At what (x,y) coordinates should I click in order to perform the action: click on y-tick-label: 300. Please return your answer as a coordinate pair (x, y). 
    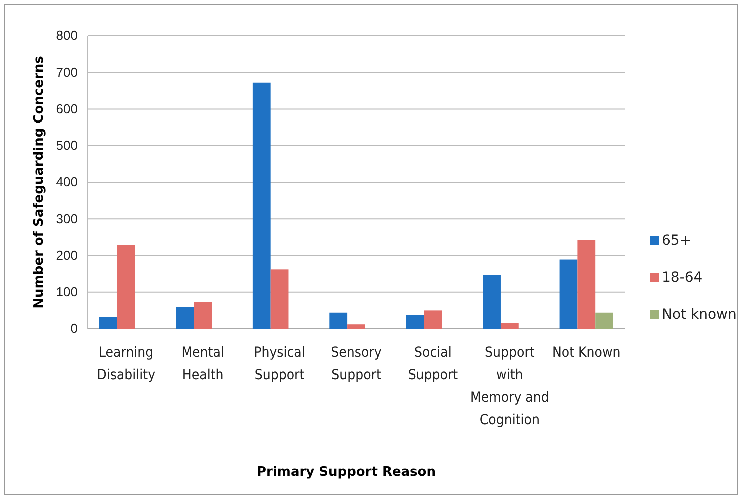
    Looking at the image, I should click on (67, 218).